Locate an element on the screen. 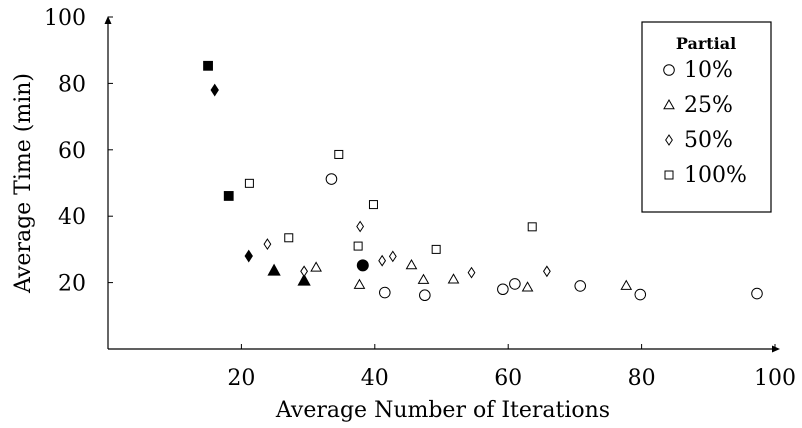 This screenshot has height=428, width=802. y-ticks is located at coordinates (110, 150).